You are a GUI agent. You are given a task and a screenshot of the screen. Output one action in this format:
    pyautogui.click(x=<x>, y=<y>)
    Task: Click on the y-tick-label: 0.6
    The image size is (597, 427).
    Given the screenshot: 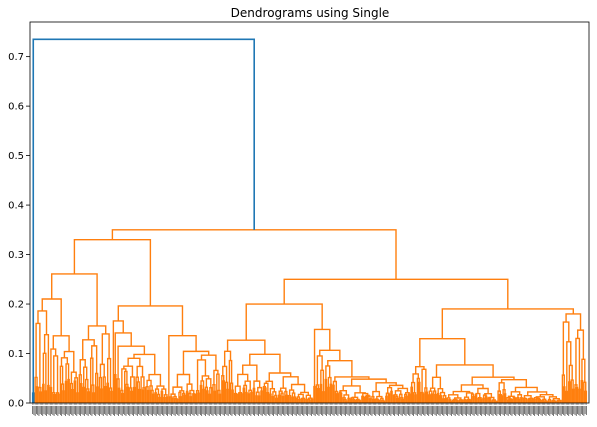 What is the action you would take?
    pyautogui.click(x=16, y=107)
    